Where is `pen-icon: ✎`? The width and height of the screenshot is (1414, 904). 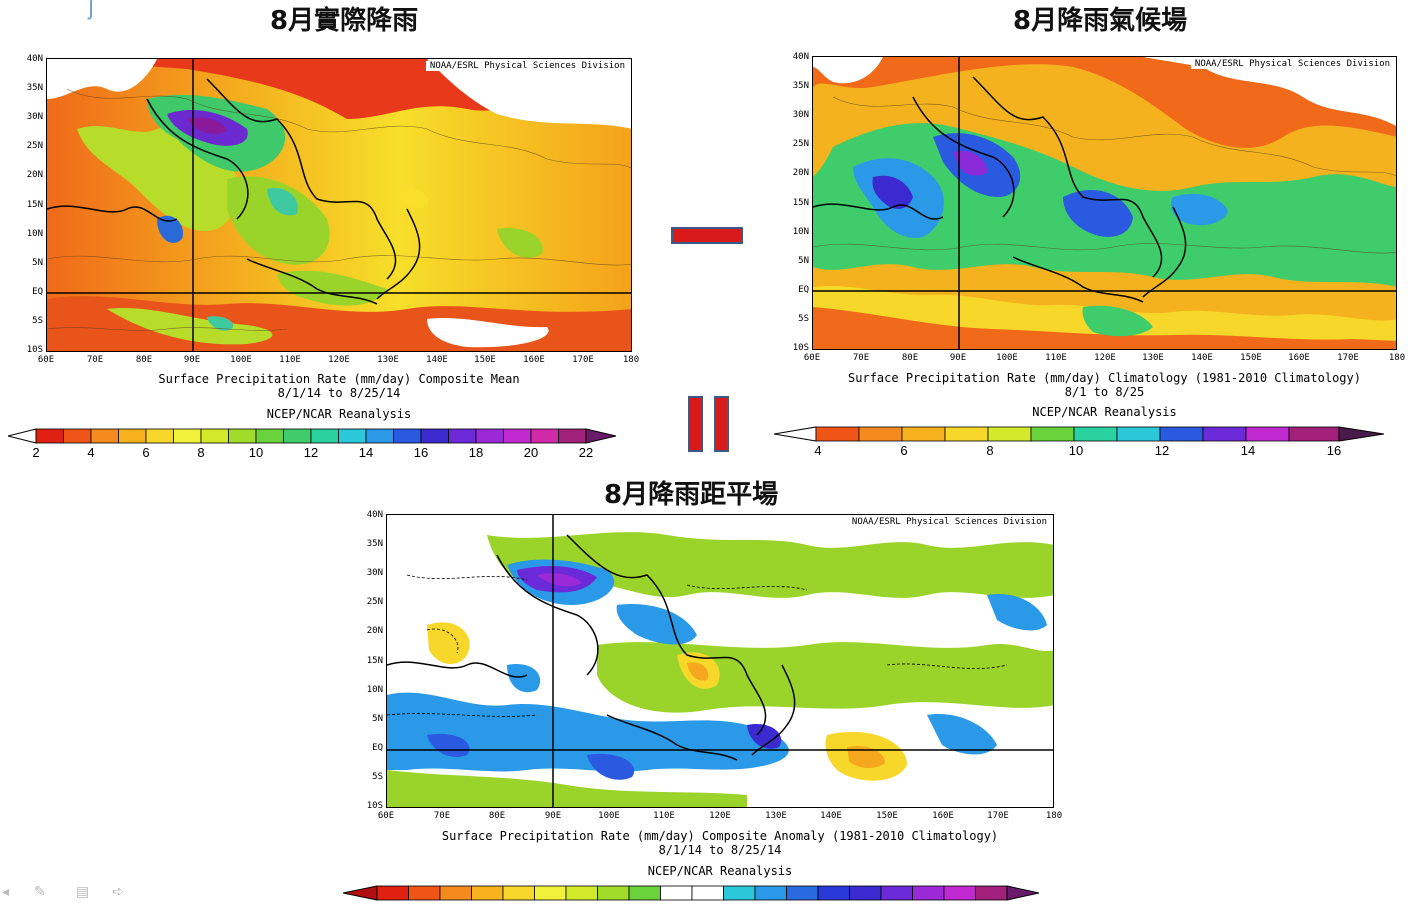
pen-icon: ✎ is located at coordinates (40, 892).